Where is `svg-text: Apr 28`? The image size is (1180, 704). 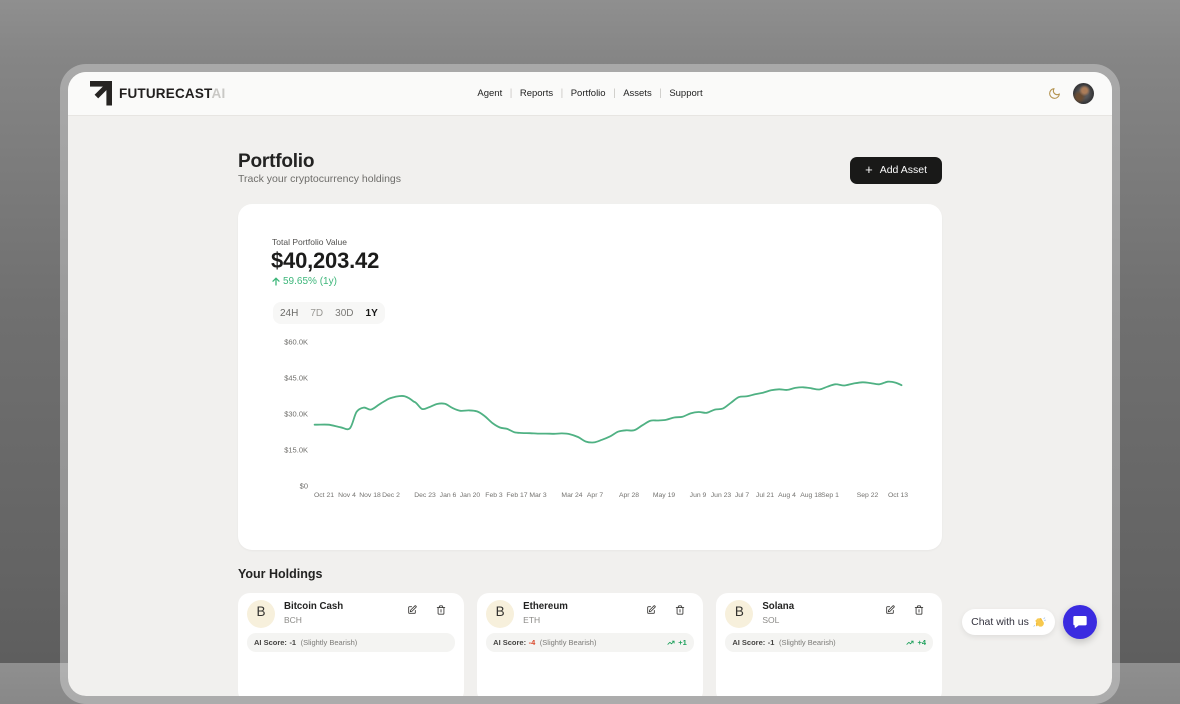 svg-text: Apr 28 is located at coordinates (629, 495).